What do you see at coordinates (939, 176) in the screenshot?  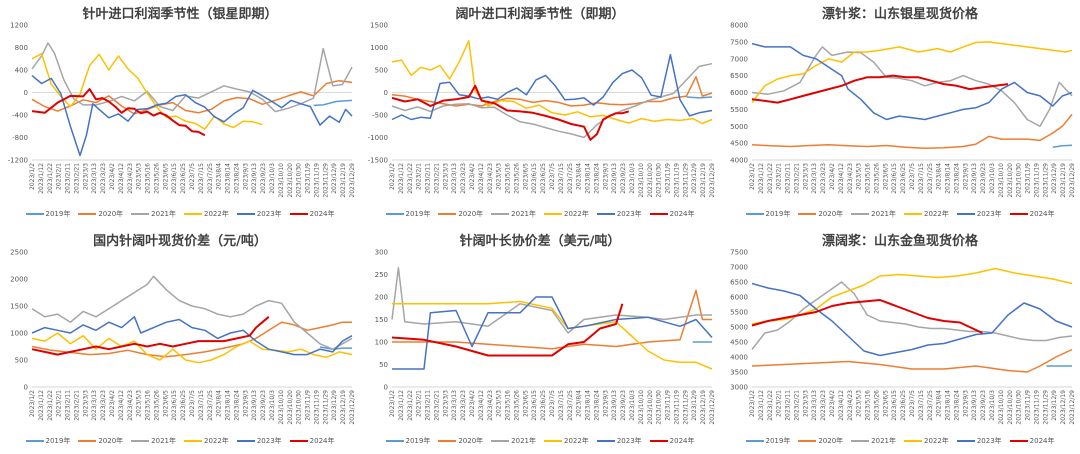 I see `x-tick-label: 2023/8/4` at bounding box center [939, 176].